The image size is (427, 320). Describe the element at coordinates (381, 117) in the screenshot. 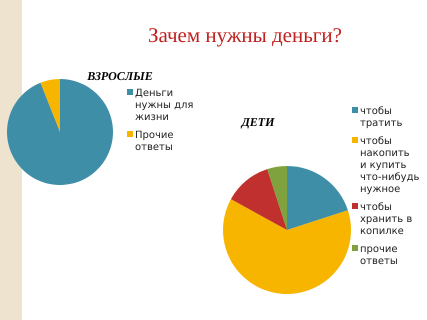

I see `legend-label: чтобы тратить` at that location.